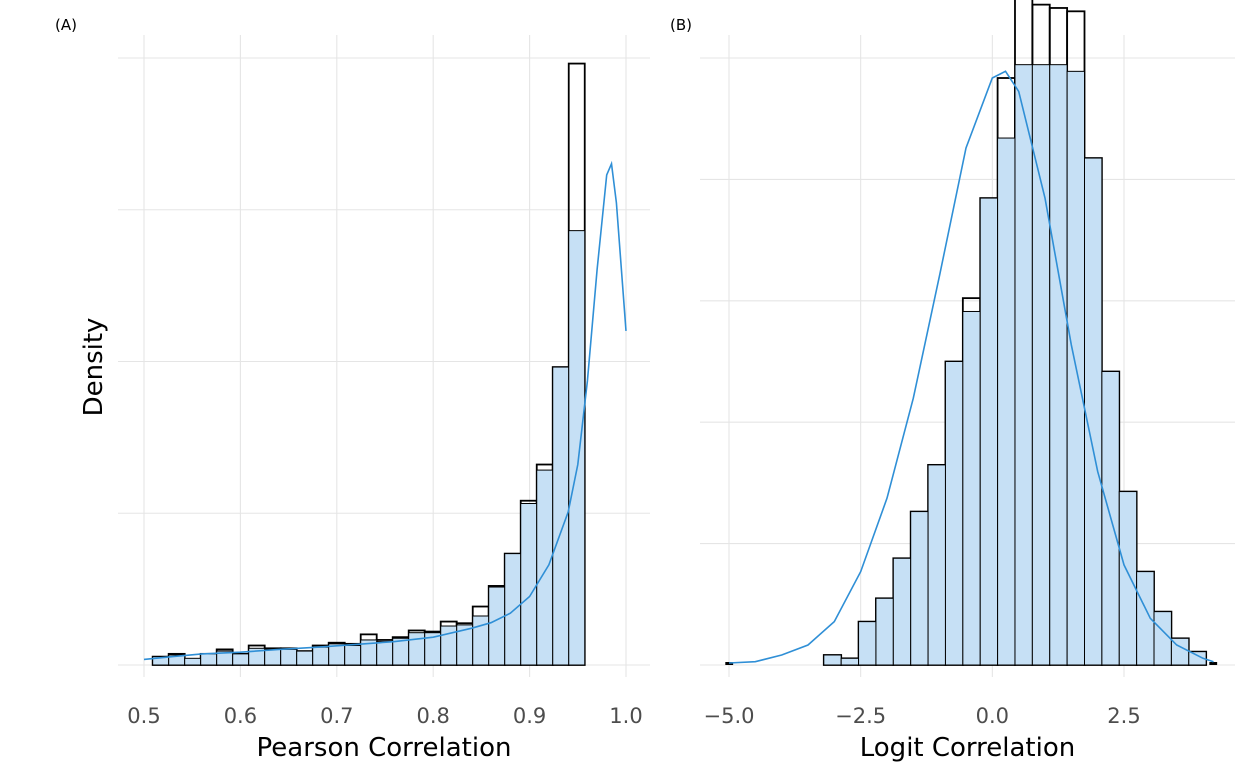 Image resolution: width=1247 pixels, height=784 pixels. I want to click on histogram-bar, so click(1213, 663).